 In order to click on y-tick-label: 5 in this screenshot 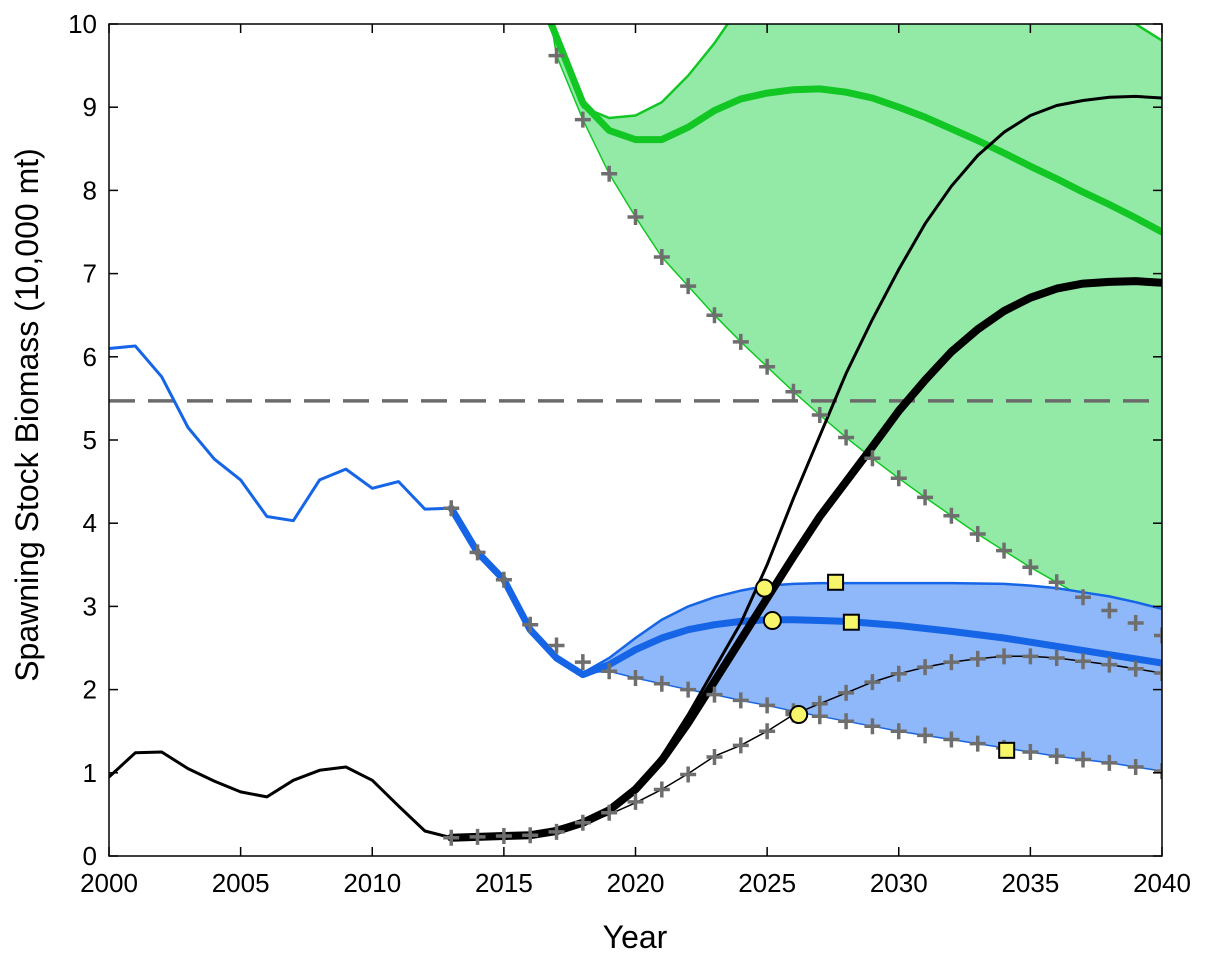, I will do `click(90, 440)`.